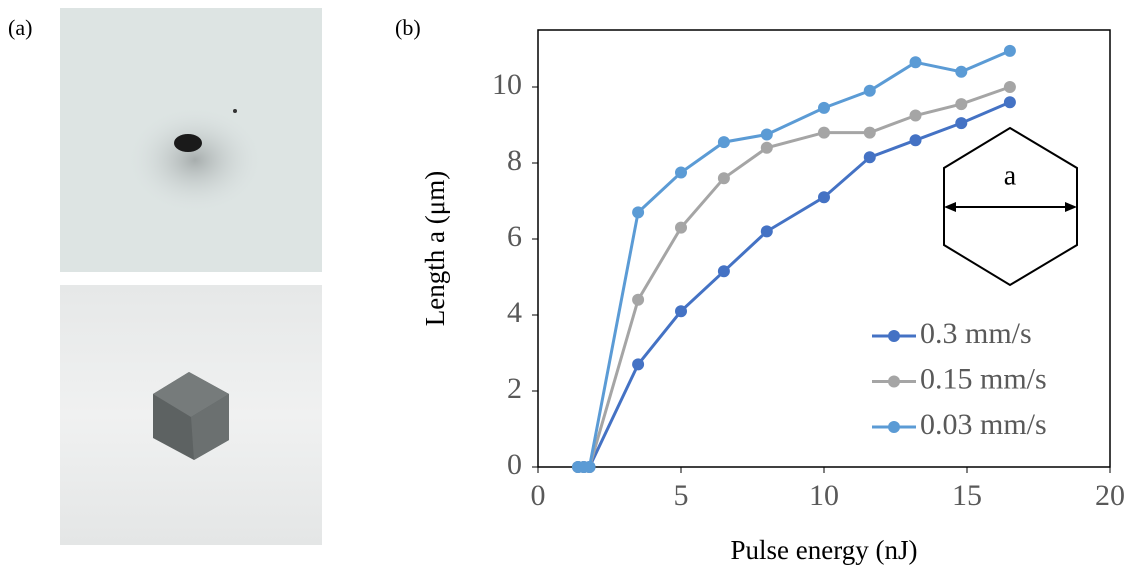 This screenshot has width=1135, height=577. I want to click on y-tick-label: 4, so click(514, 312).